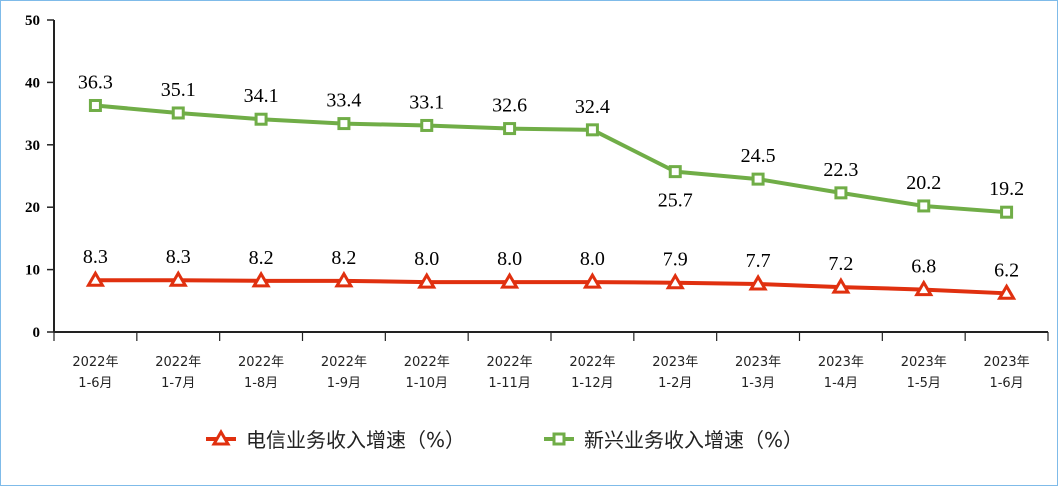 The image size is (1058, 486). I want to click on data-label: 36.3, so click(95, 82).